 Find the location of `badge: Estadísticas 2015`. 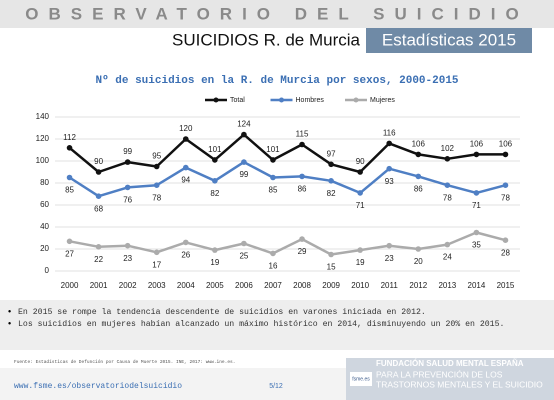

badge: Estadísticas 2015 is located at coordinates (449, 39).